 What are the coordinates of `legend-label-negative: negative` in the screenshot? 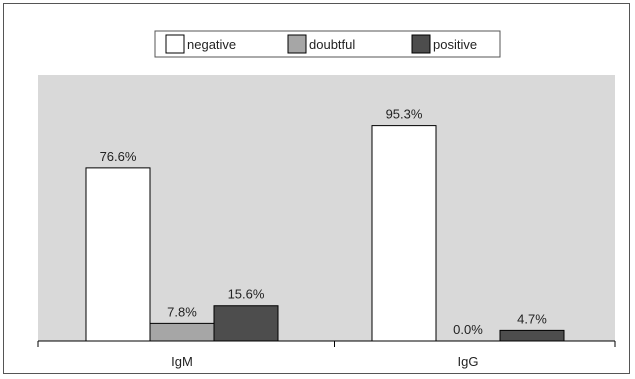 It's located at (211, 44).